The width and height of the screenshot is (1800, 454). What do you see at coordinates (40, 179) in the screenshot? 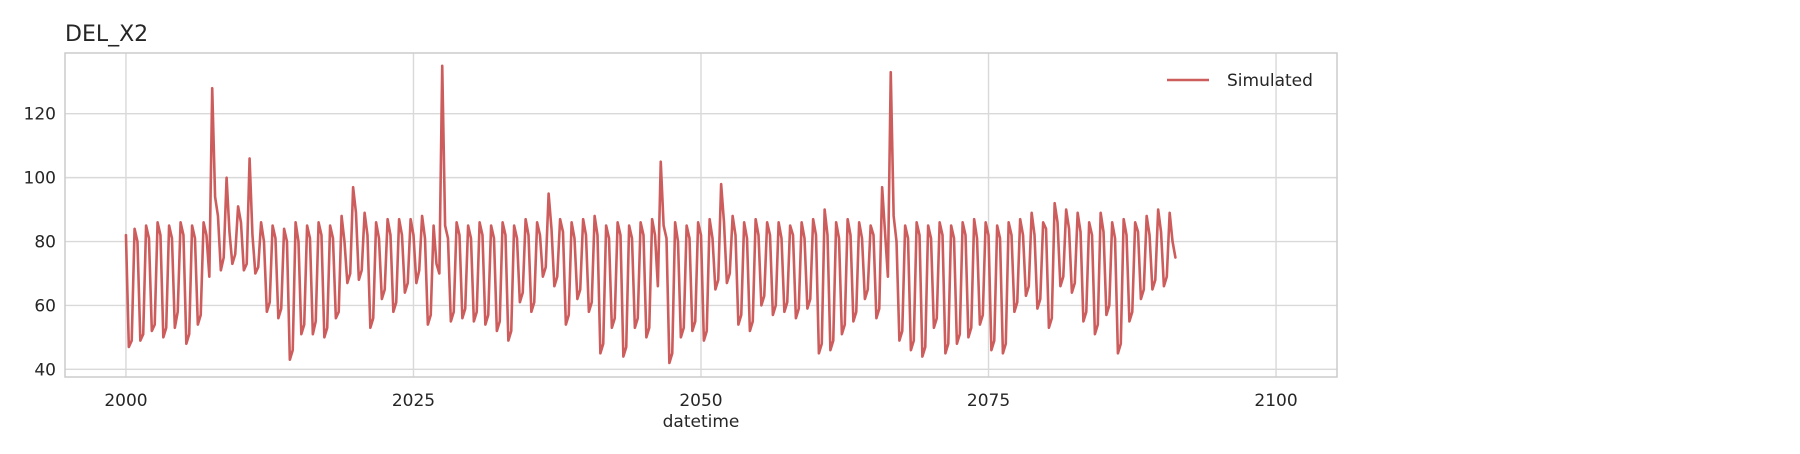
I see `y-tick-label: 100` at bounding box center [40, 179].